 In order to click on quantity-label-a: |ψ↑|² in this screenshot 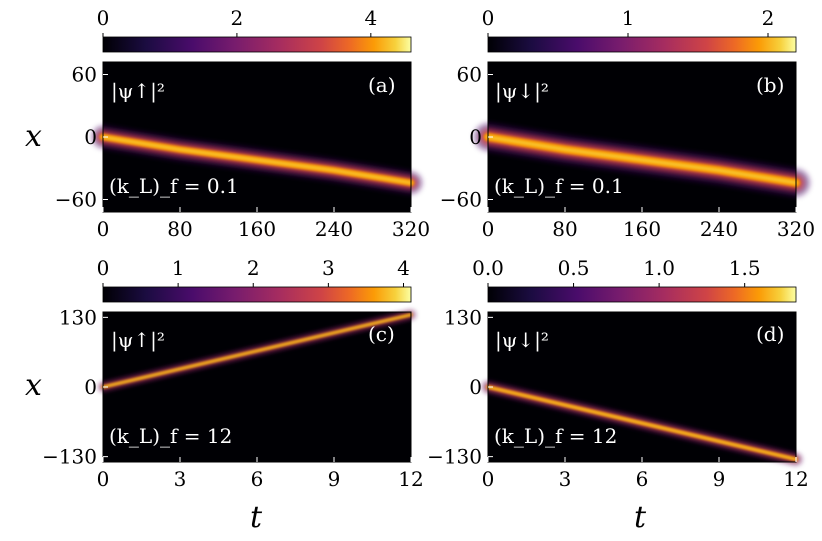, I will do `click(138, 91)`.